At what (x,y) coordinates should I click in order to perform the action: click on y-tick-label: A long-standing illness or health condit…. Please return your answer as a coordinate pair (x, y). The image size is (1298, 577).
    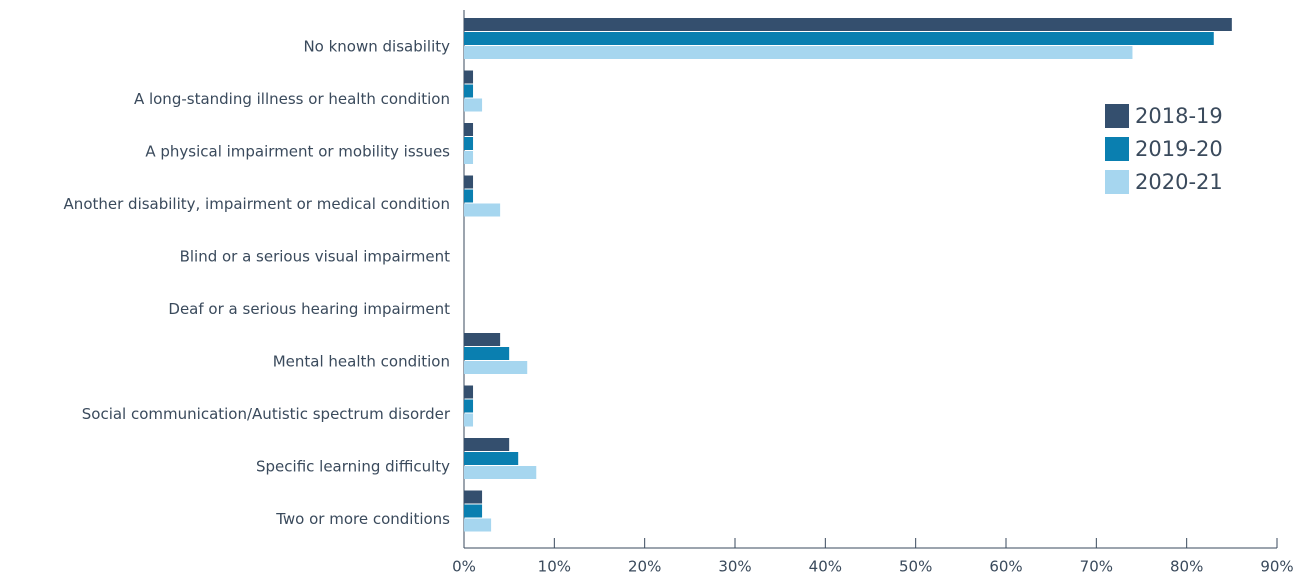
    Looking at the image, I should click on (292, 99).